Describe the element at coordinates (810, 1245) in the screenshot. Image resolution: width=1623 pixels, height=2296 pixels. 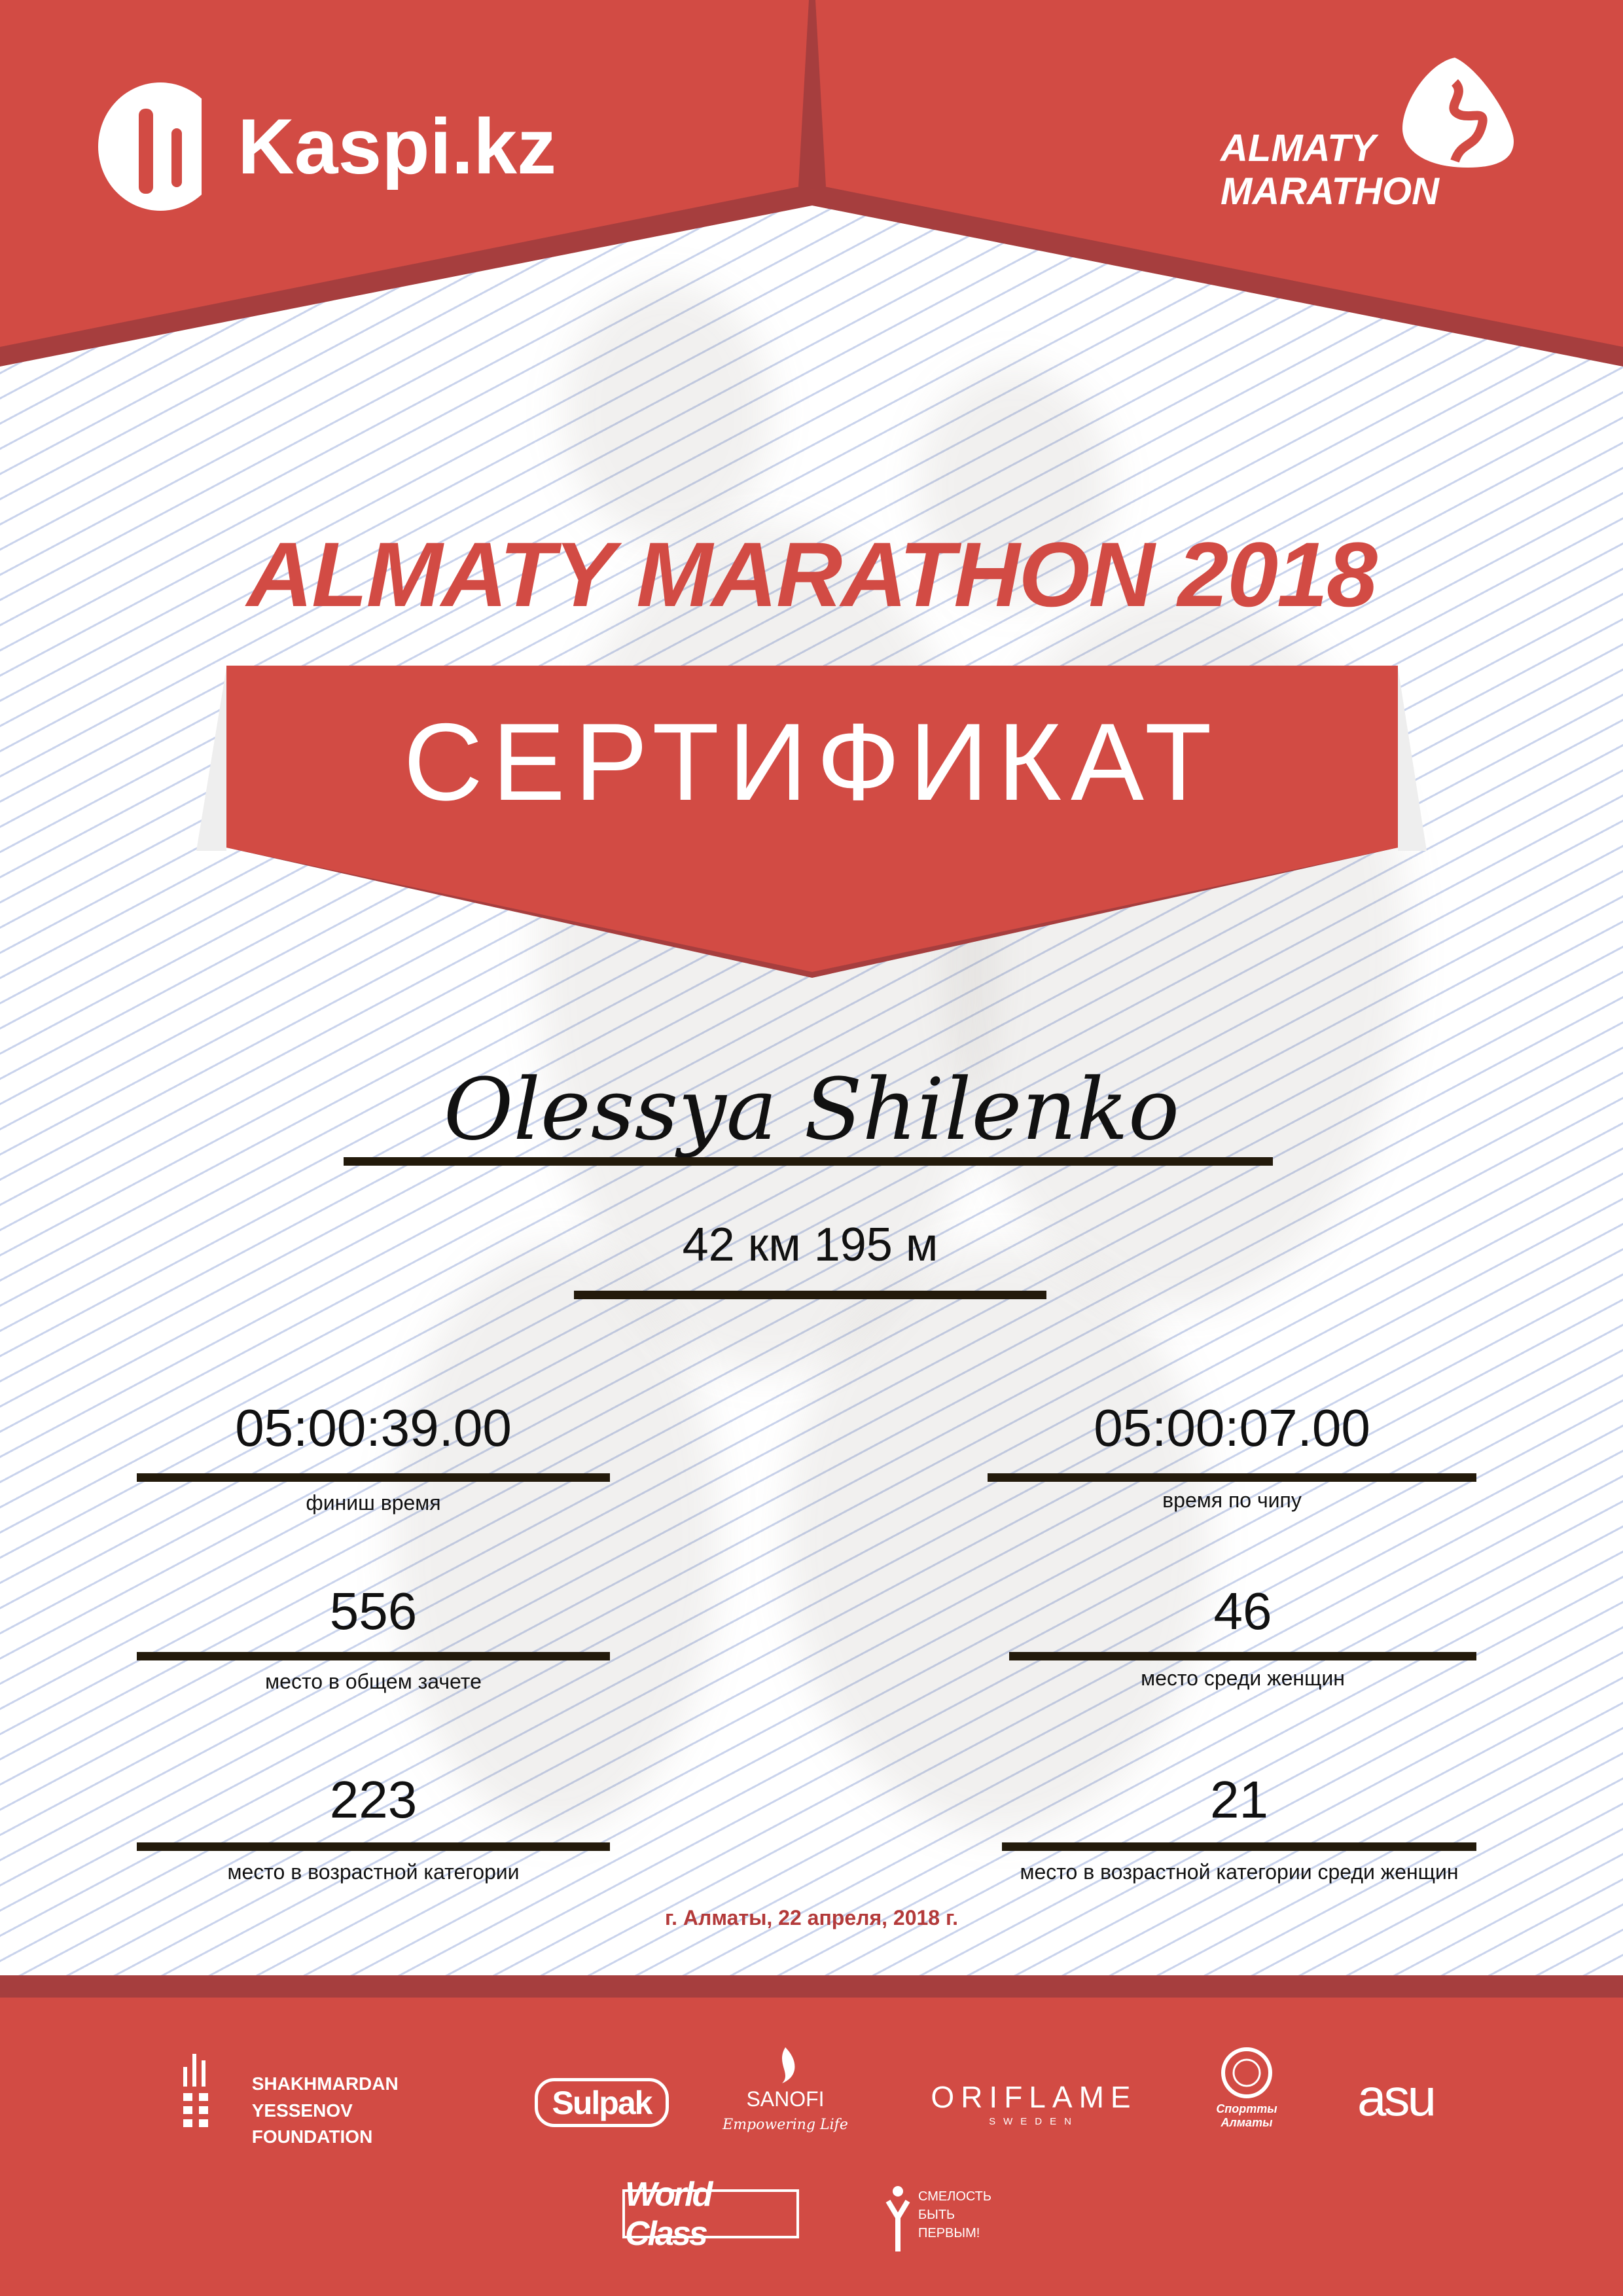
I see `distance: 42 км 195 м` at that location.